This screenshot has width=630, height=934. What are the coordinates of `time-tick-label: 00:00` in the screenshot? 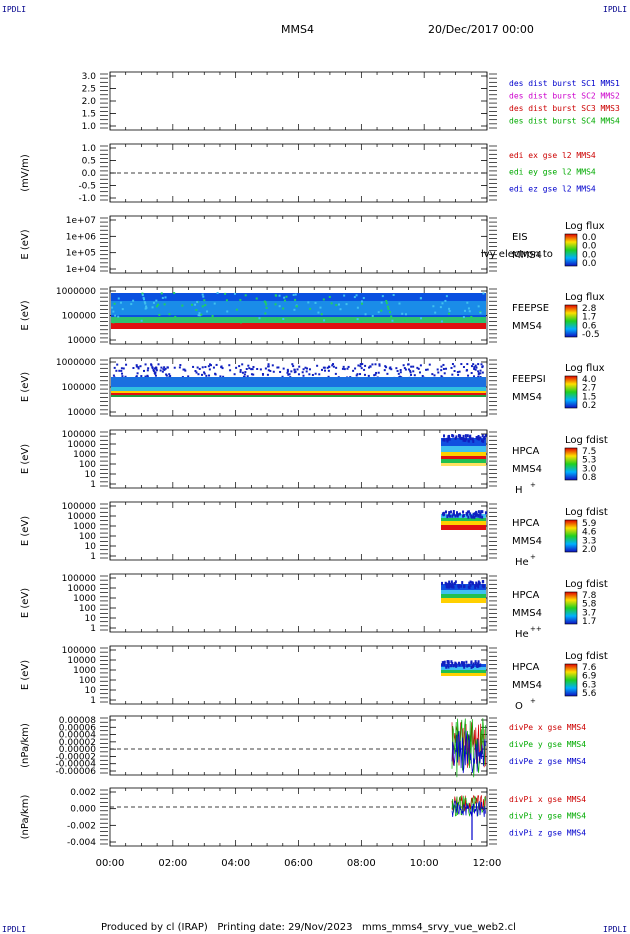 It's located at (110, 863).